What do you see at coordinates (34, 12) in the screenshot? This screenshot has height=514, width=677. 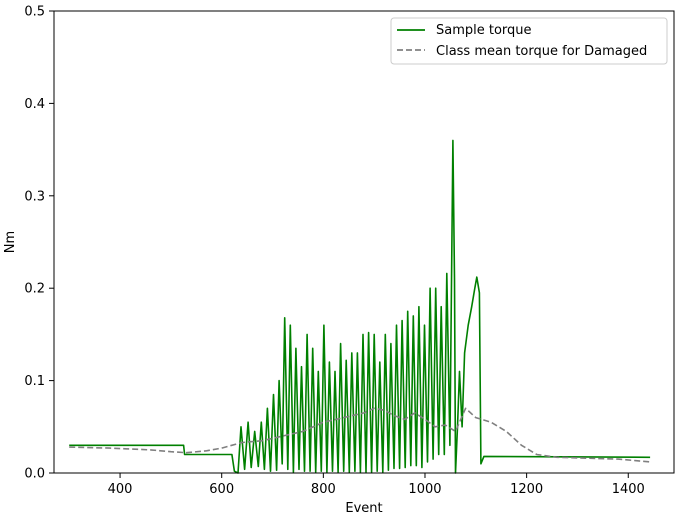 I see `y-tick-label-0.5: 0.5` at bounding box center [34, 12].